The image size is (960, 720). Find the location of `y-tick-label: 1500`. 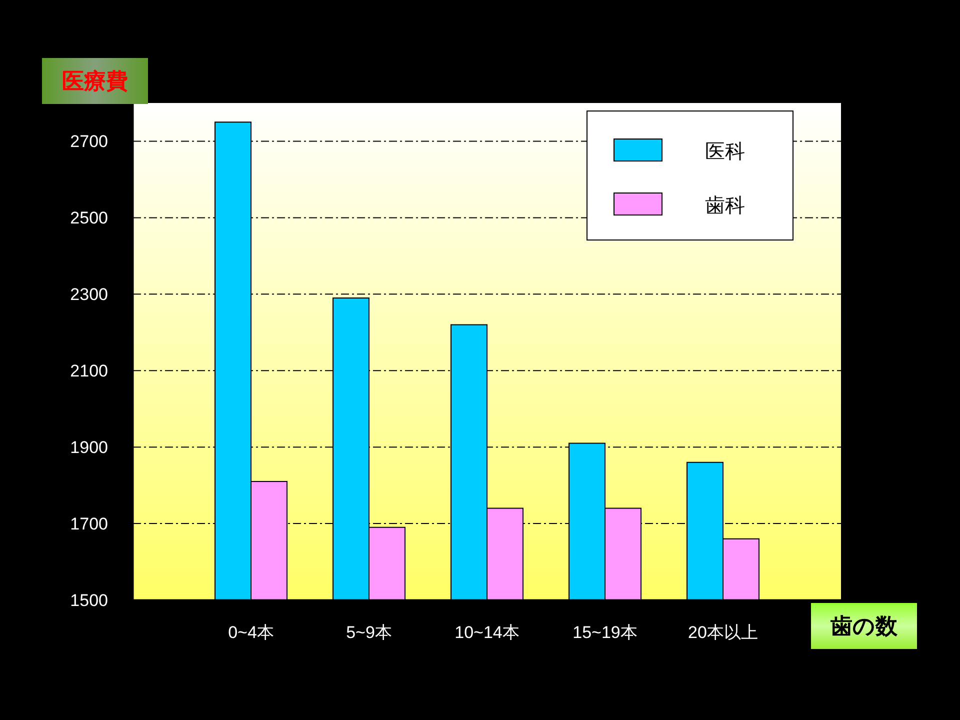

y-tick-label: 1500 is located at coordinates (89, 600).